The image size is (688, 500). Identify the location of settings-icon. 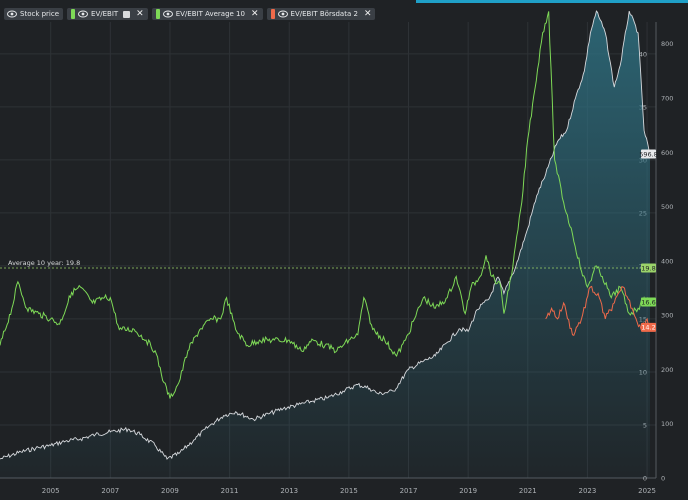
(127, 14).